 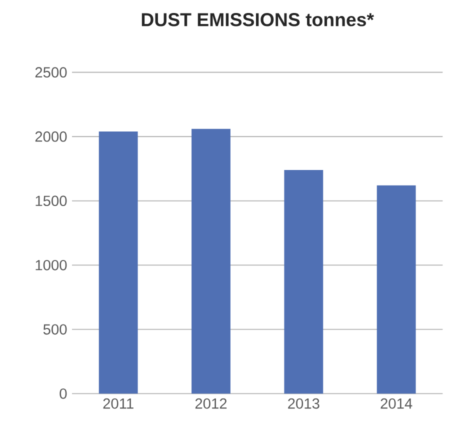 I want to click on x-tick-label: 2012, so click(x=211, y=403).